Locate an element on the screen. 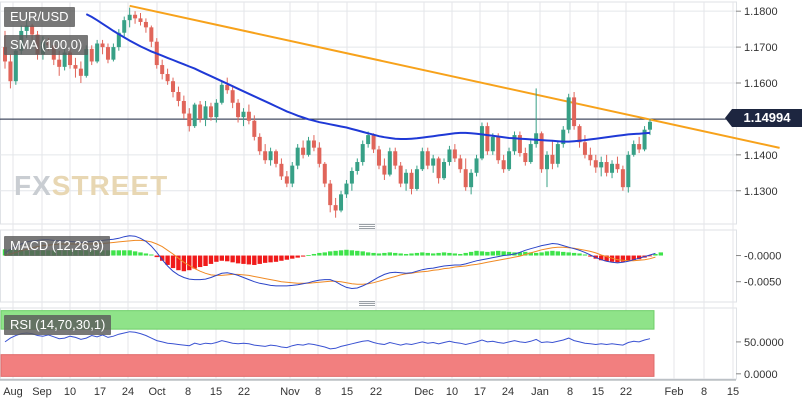 This screenshot has width=808, height=403. pane-splitter-macd is located at coordinates (367, 226).